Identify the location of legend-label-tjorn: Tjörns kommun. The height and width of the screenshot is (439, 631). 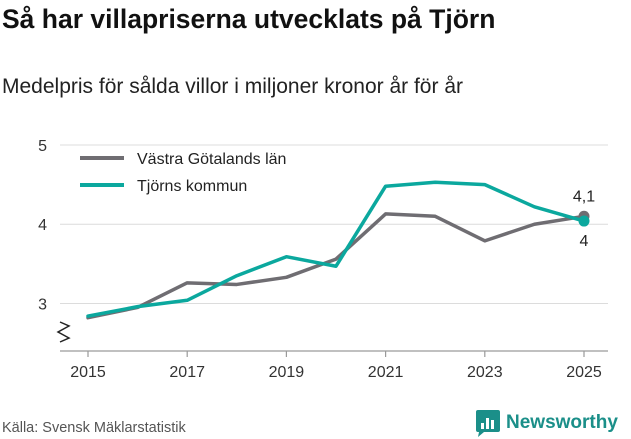
(192, 186).